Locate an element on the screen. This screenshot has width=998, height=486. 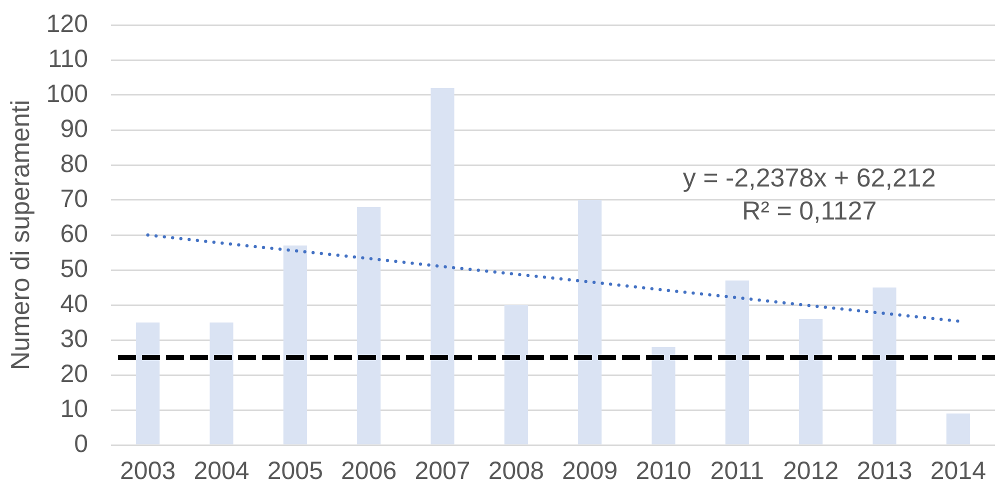
x-tick-label: 2012 is located at coordinates (811, 470).